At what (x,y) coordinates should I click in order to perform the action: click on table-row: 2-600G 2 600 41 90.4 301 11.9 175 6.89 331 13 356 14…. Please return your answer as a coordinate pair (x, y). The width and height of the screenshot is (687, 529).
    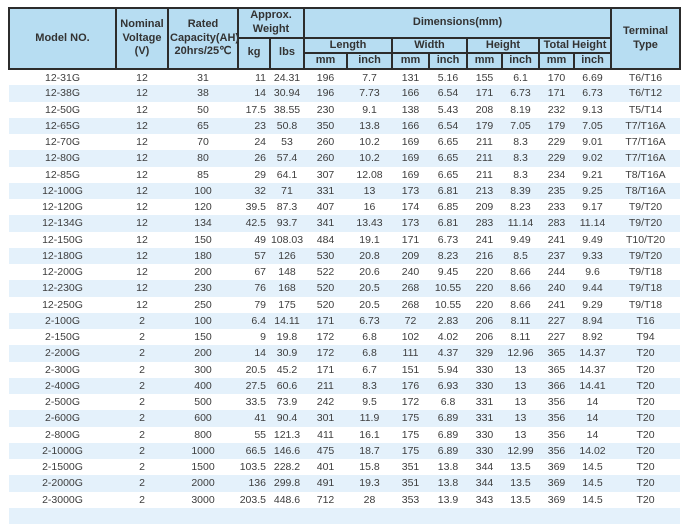
    Looking at the image, I should click on (344, 418).